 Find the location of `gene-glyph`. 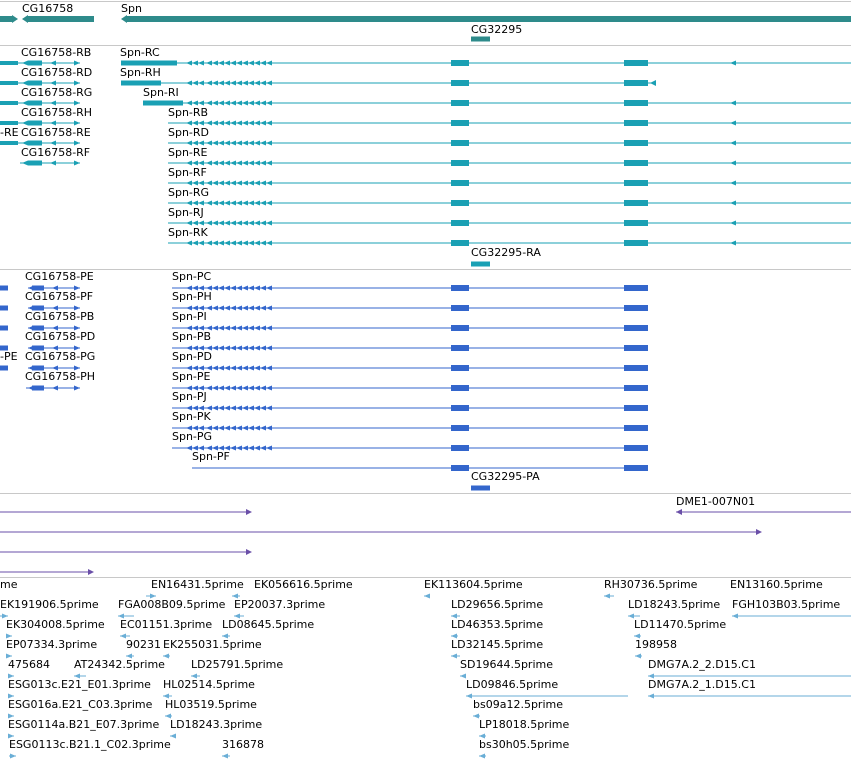

gene-glyph is located at coordinates (15, 19).